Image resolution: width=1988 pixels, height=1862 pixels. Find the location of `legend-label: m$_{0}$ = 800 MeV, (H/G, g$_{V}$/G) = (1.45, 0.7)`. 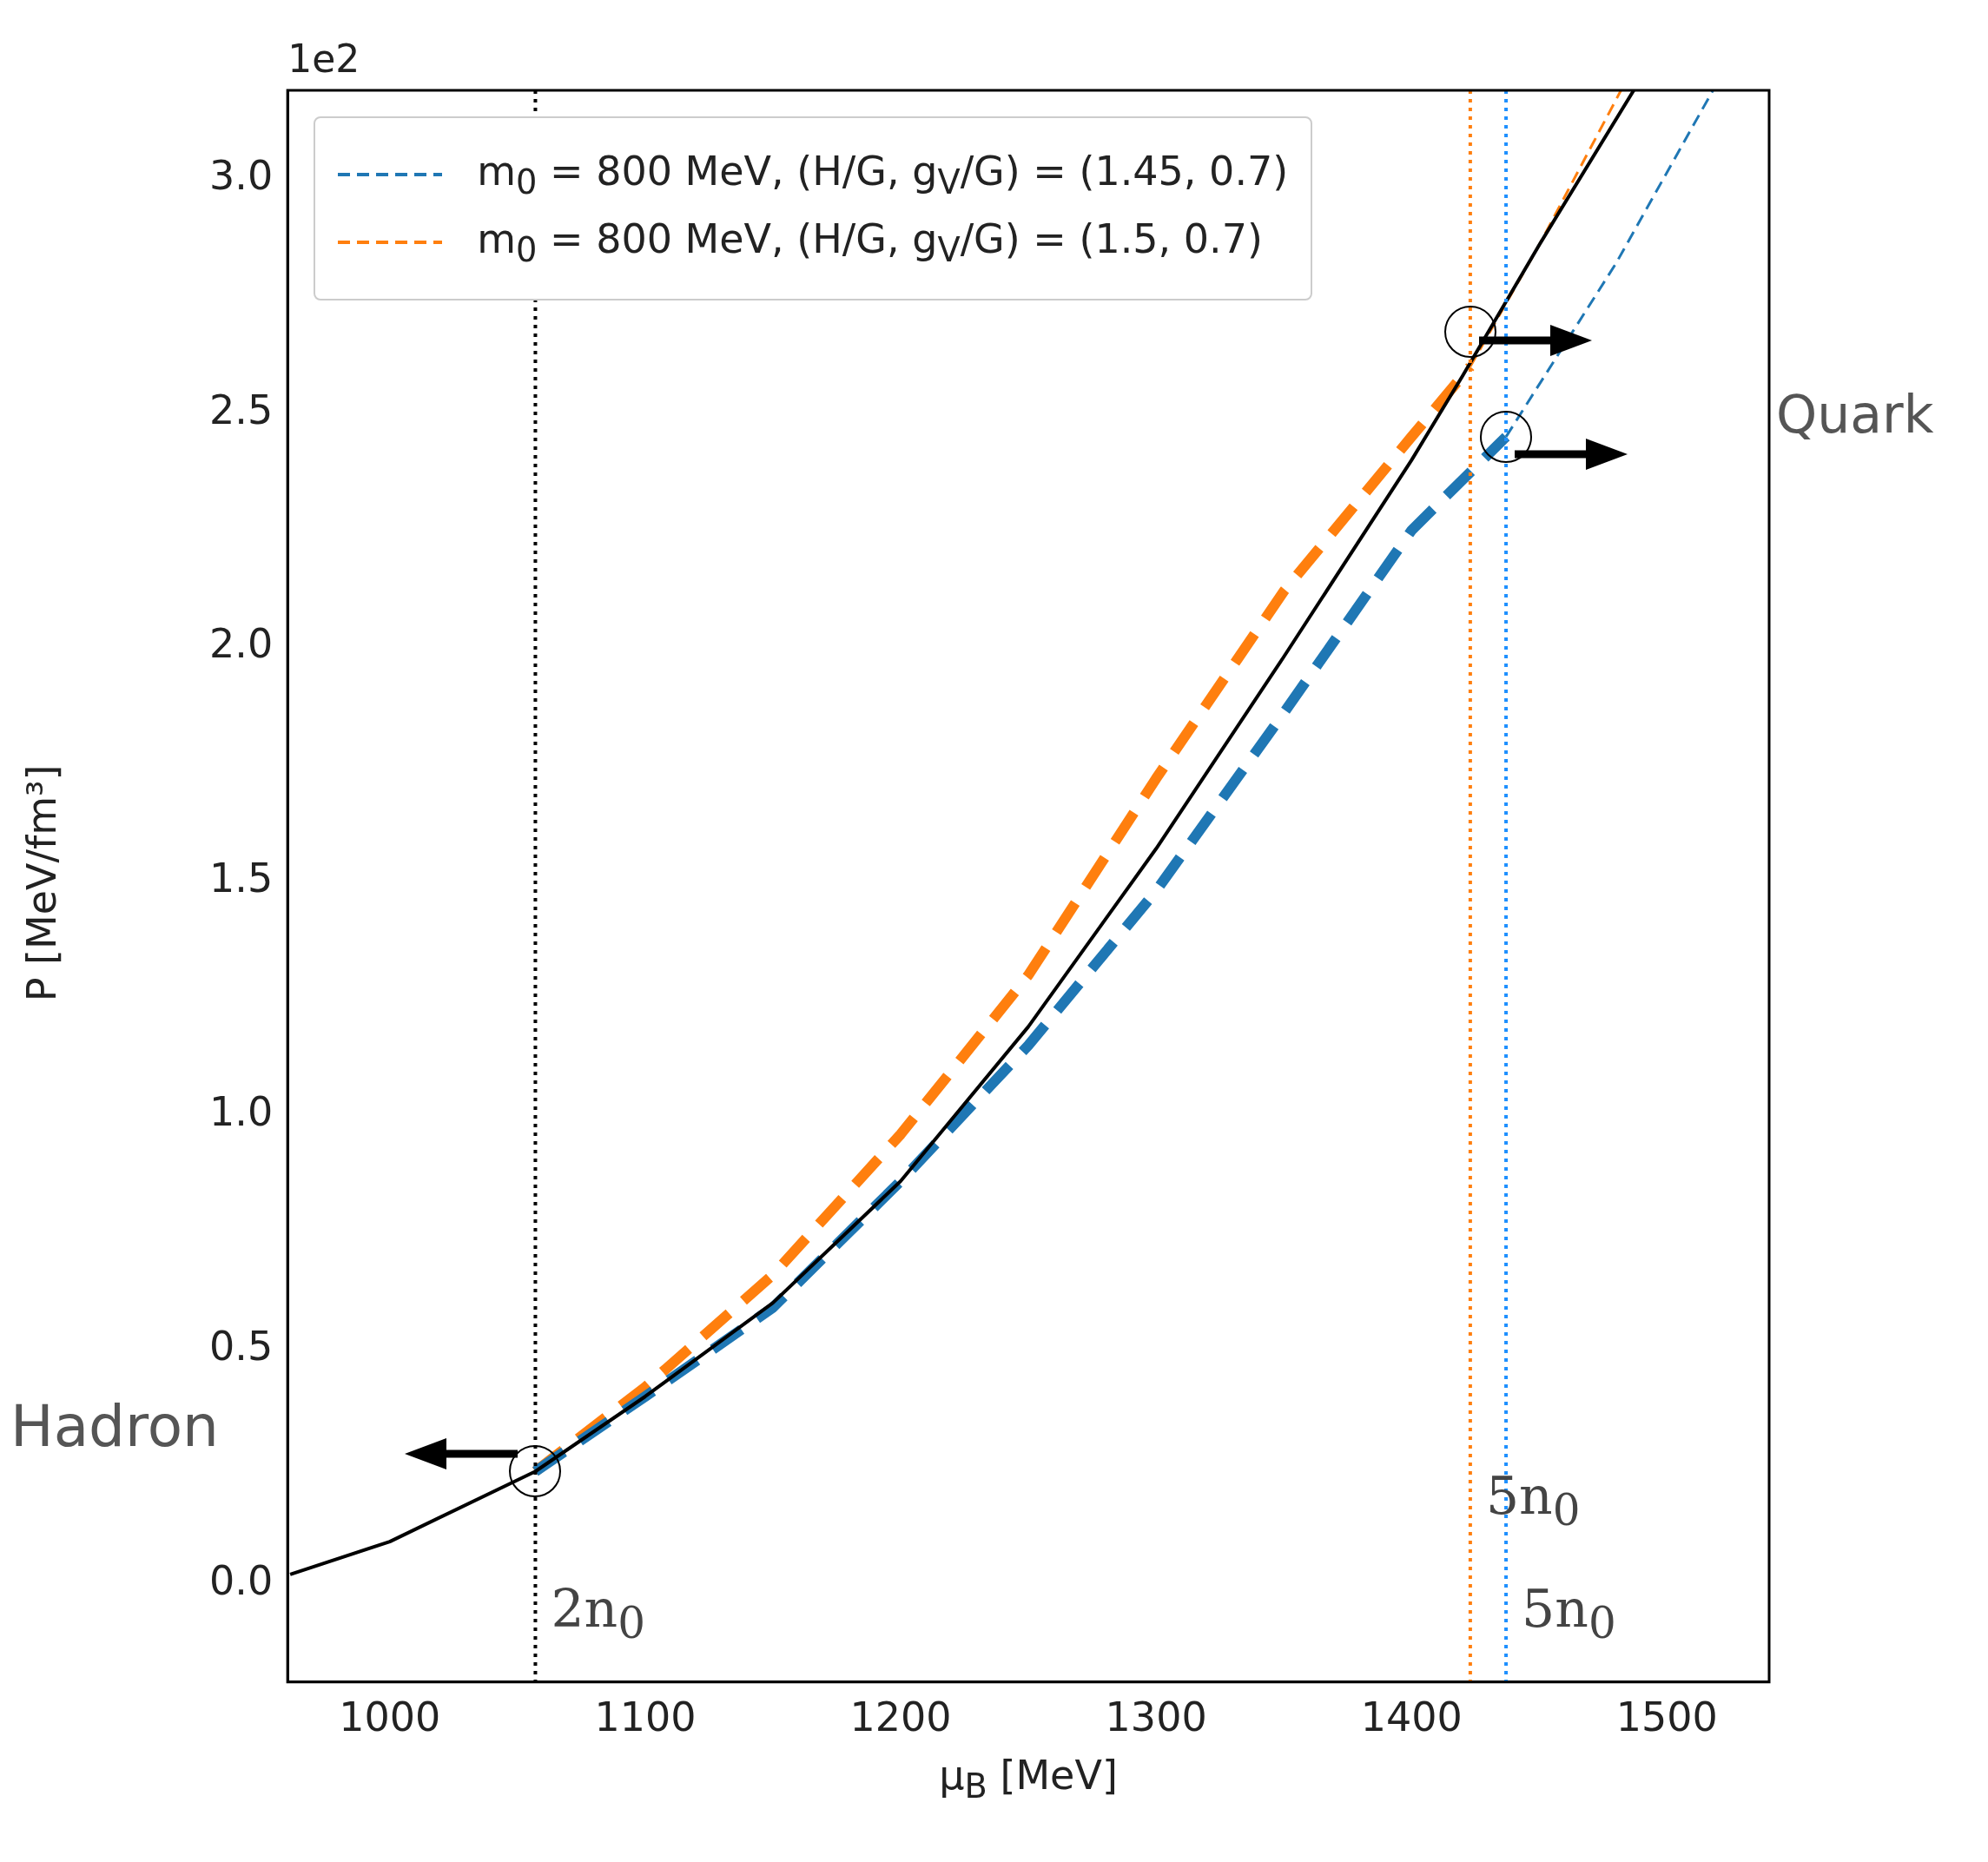

legend-label: m$_{0}$ = 800 MeV, (H/G, g$_{V}$/G) = (1.45, 0.7) is located at coordinates (883, 175).